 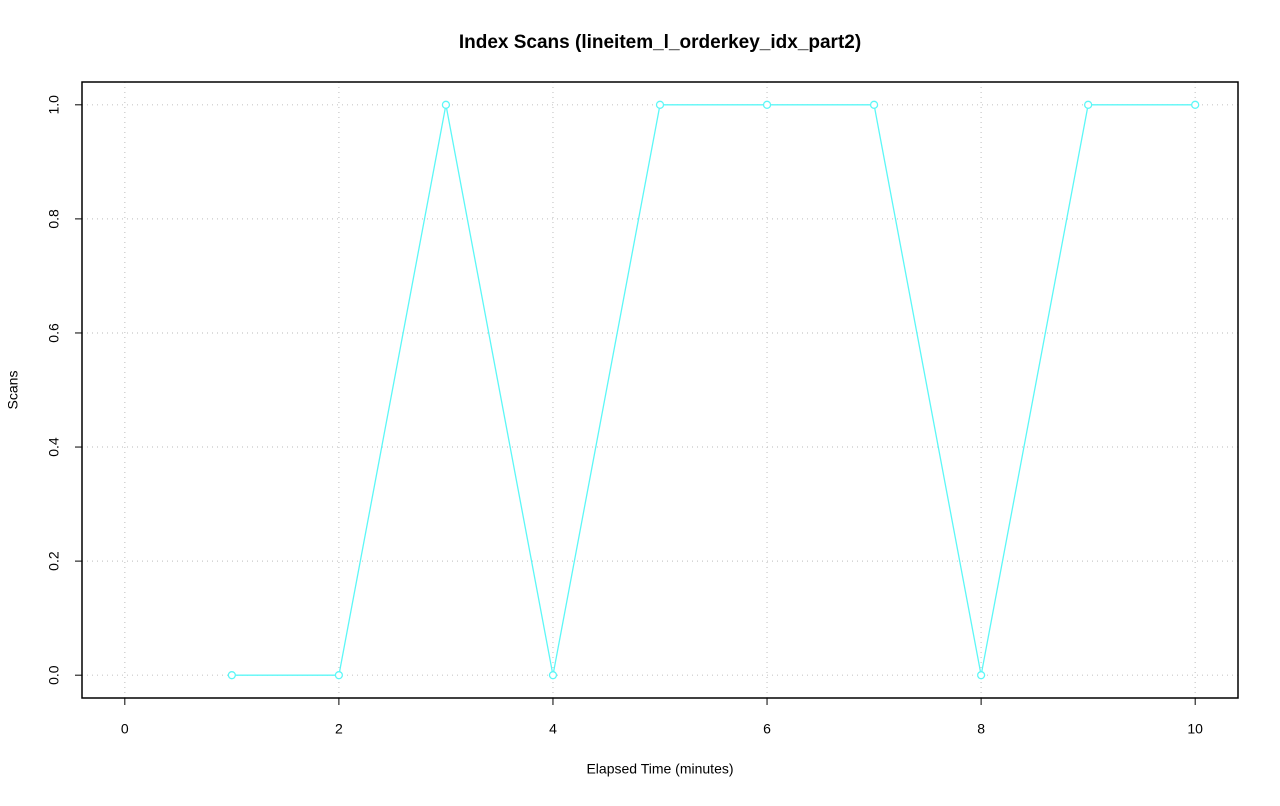 I want to click on x-tick-label: 8, so click(x=981, y=729).